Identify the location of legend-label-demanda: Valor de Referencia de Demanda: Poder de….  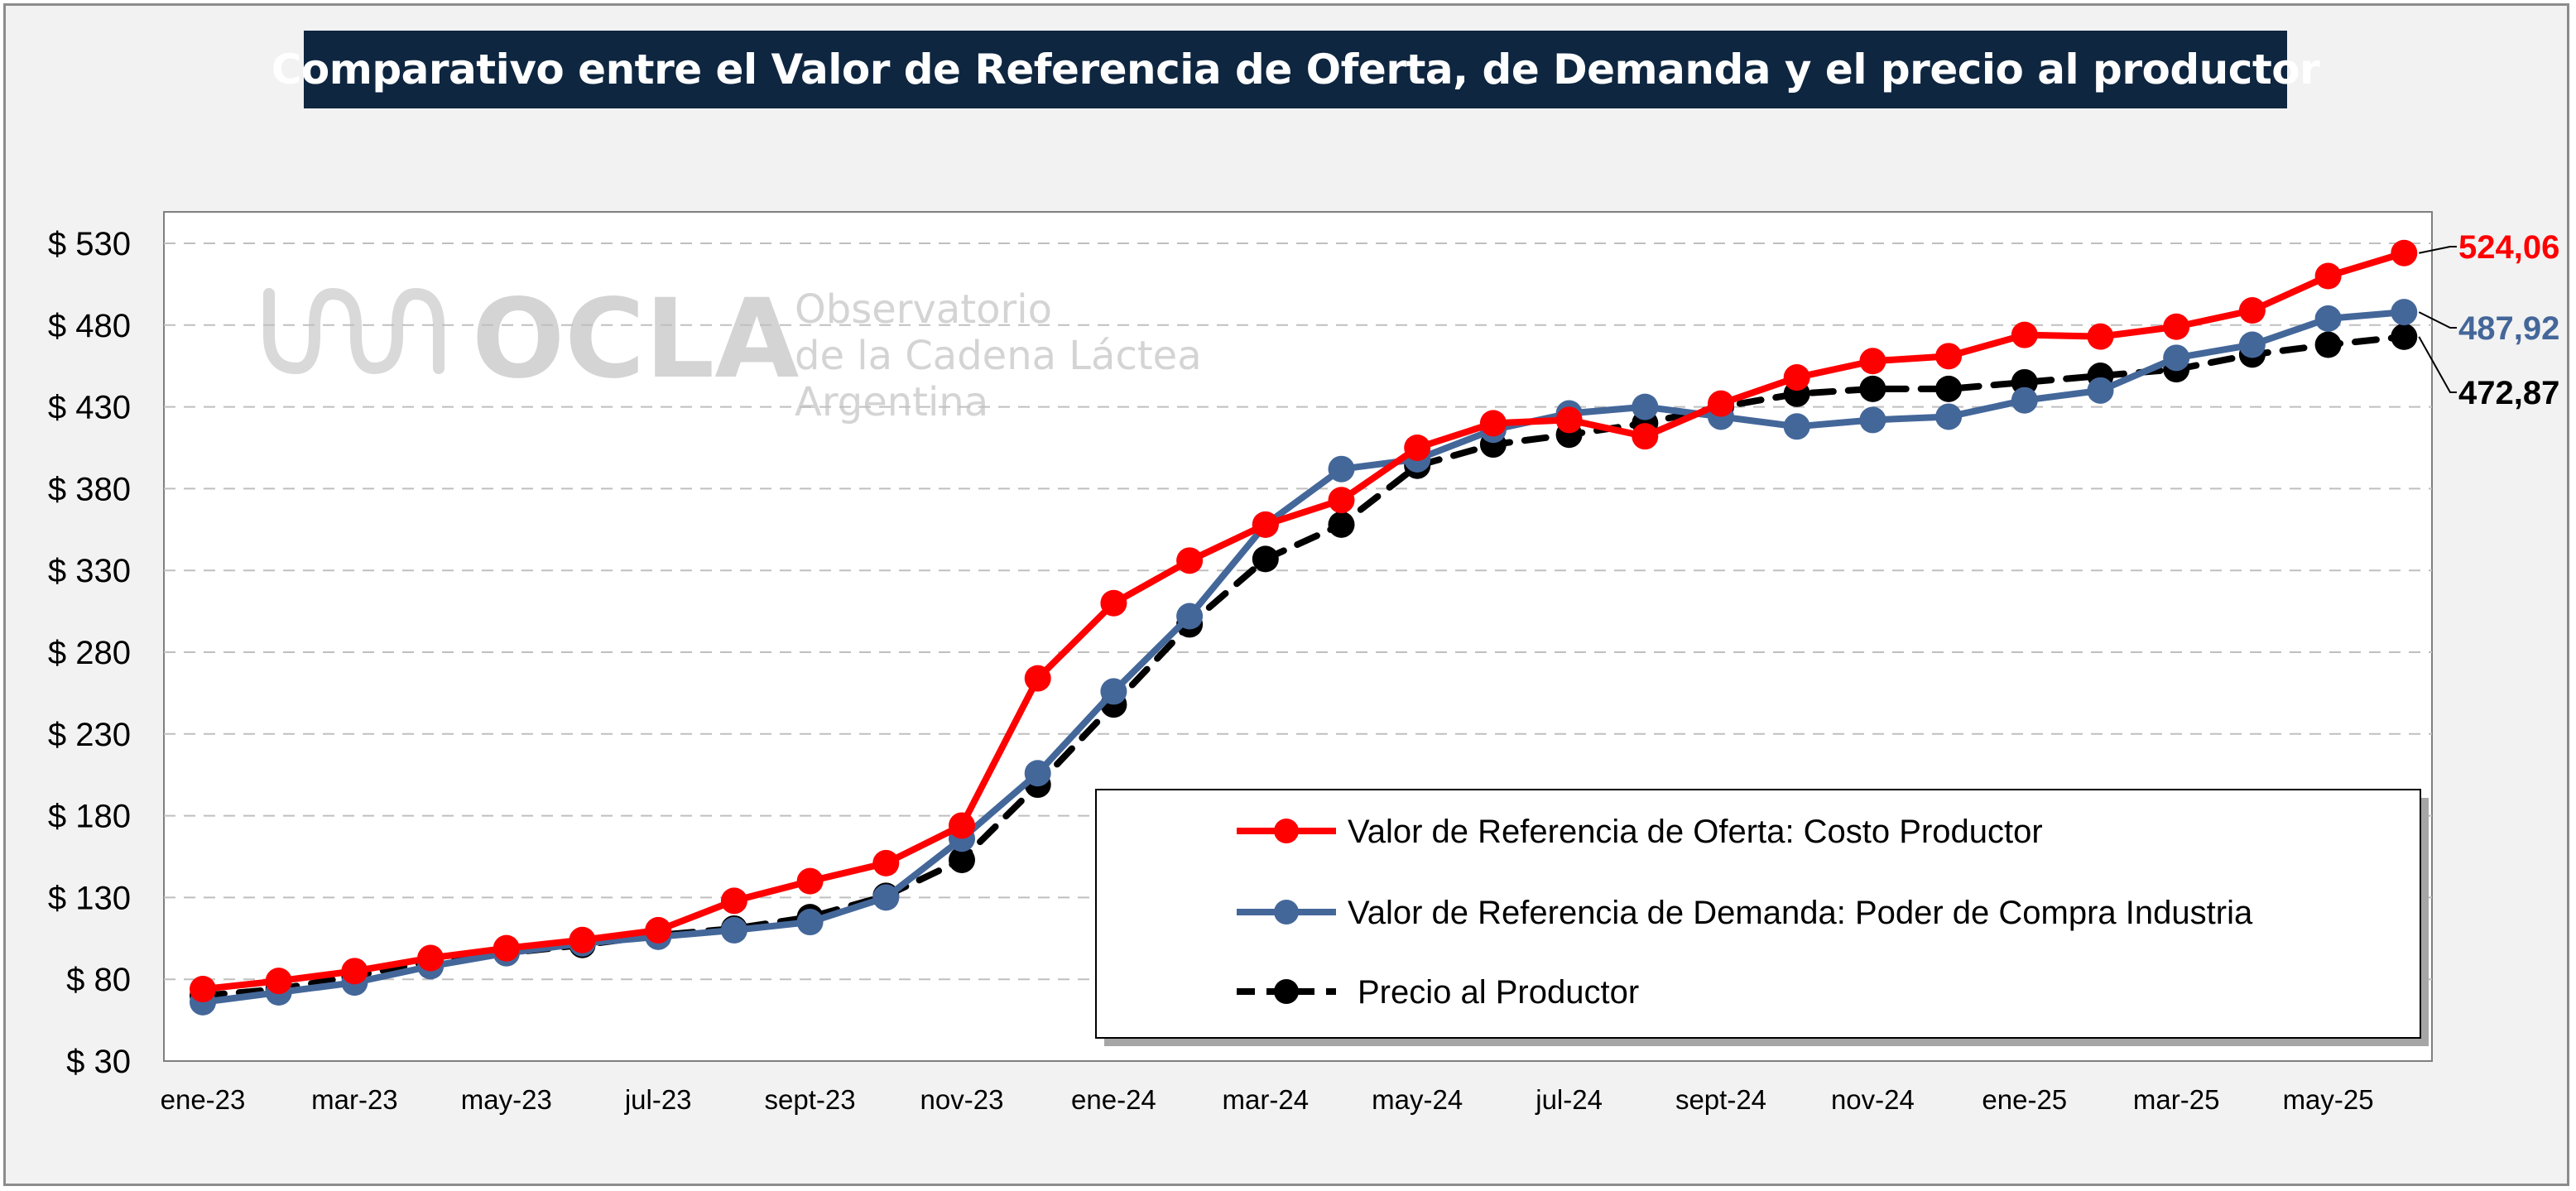
(1800, 913).